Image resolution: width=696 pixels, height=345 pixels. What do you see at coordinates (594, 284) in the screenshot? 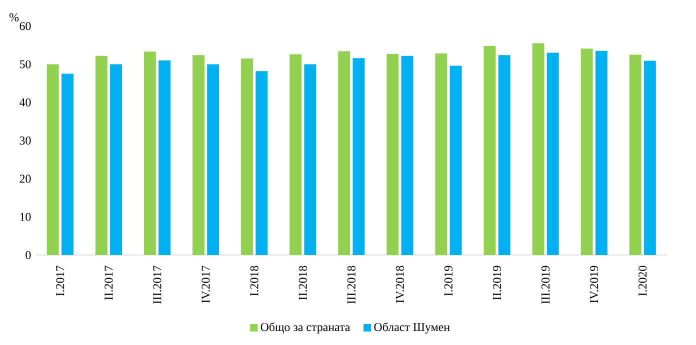
I see `x-tick-label: IV.2019` at bounding box center [594, 284].